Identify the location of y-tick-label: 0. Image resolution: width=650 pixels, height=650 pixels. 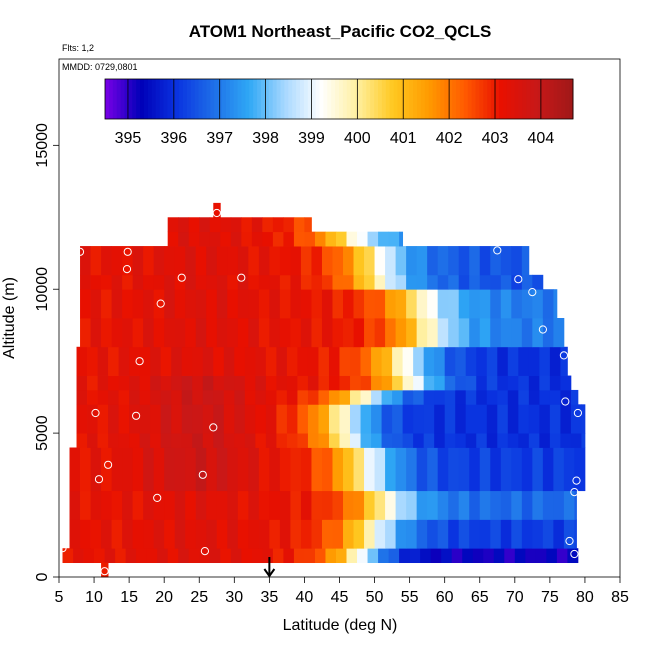
(42, 576).